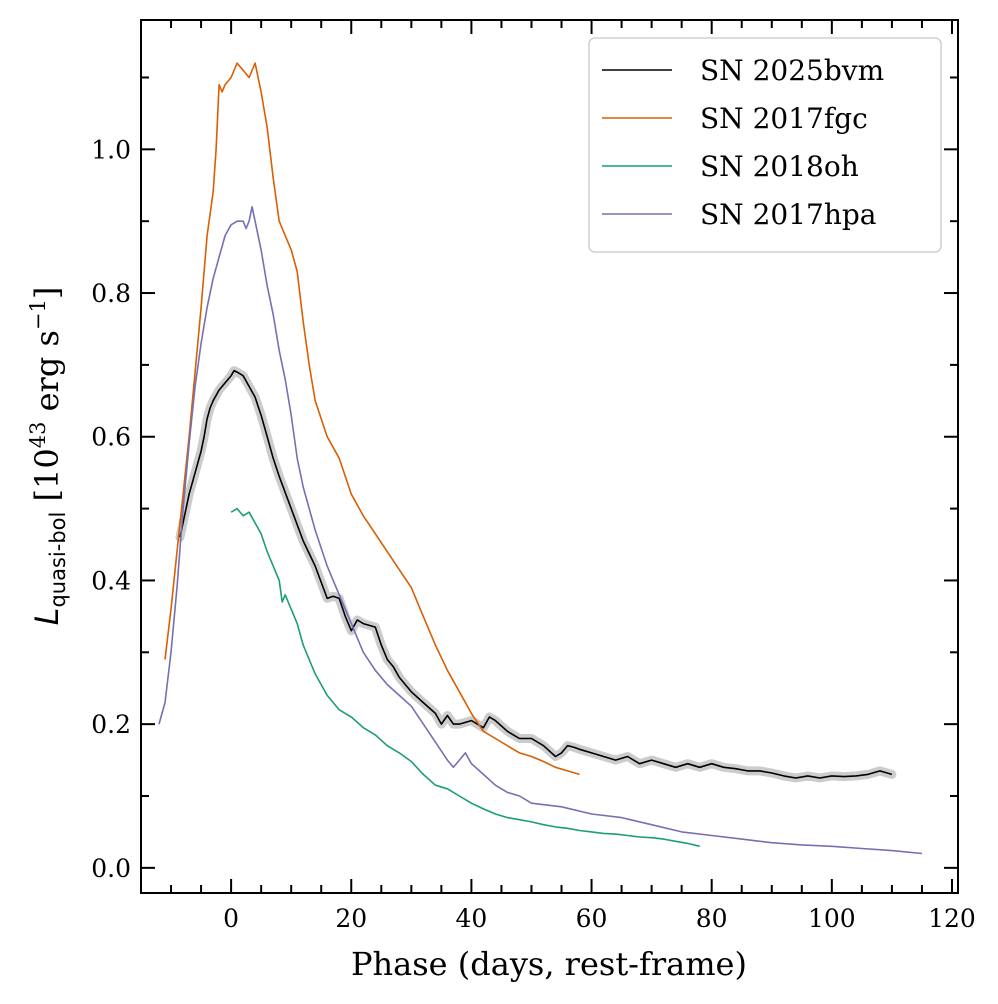  I want to click on x-tick-label: 100, so click(832, 918).